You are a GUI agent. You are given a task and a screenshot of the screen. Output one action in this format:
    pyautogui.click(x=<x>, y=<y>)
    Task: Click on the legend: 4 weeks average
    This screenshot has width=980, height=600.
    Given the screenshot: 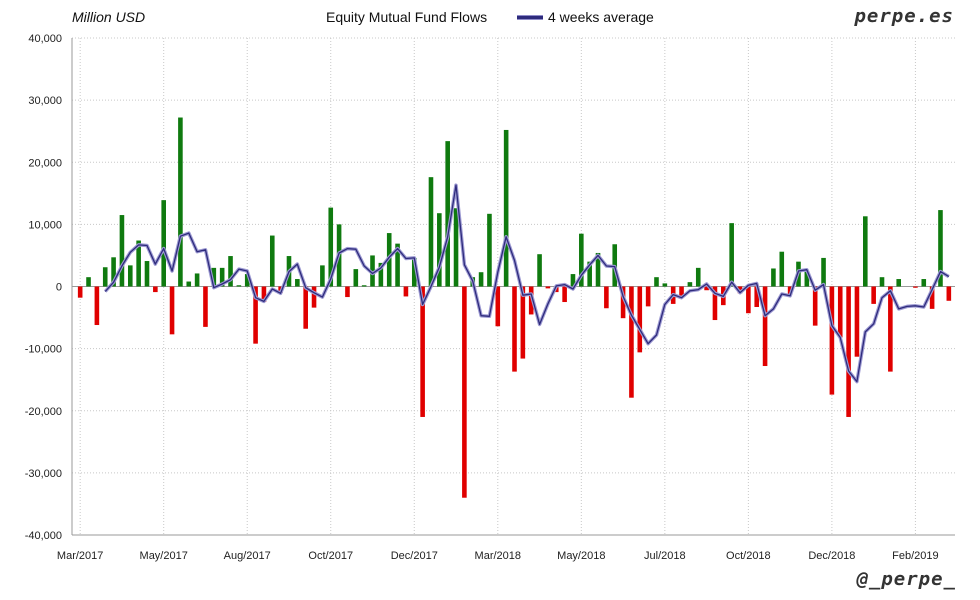 What is the action you would take?
    pyautogui.click(x=585, y=17)
    